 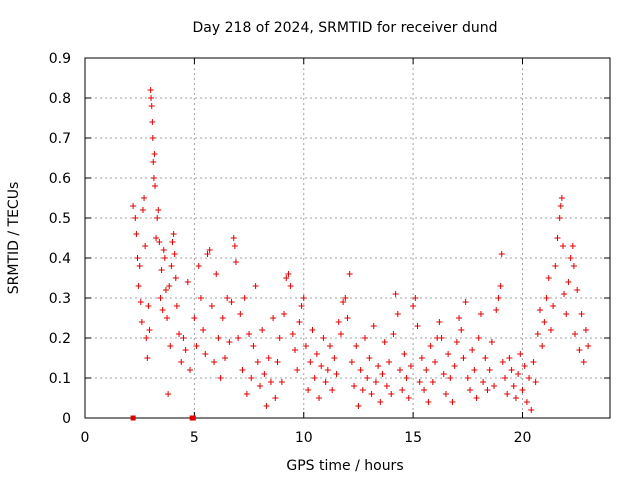 What do you see at coordinates (66, 419) in the screenshot?
I see `y-tick-label: 0` at bounding box center [66, 419].